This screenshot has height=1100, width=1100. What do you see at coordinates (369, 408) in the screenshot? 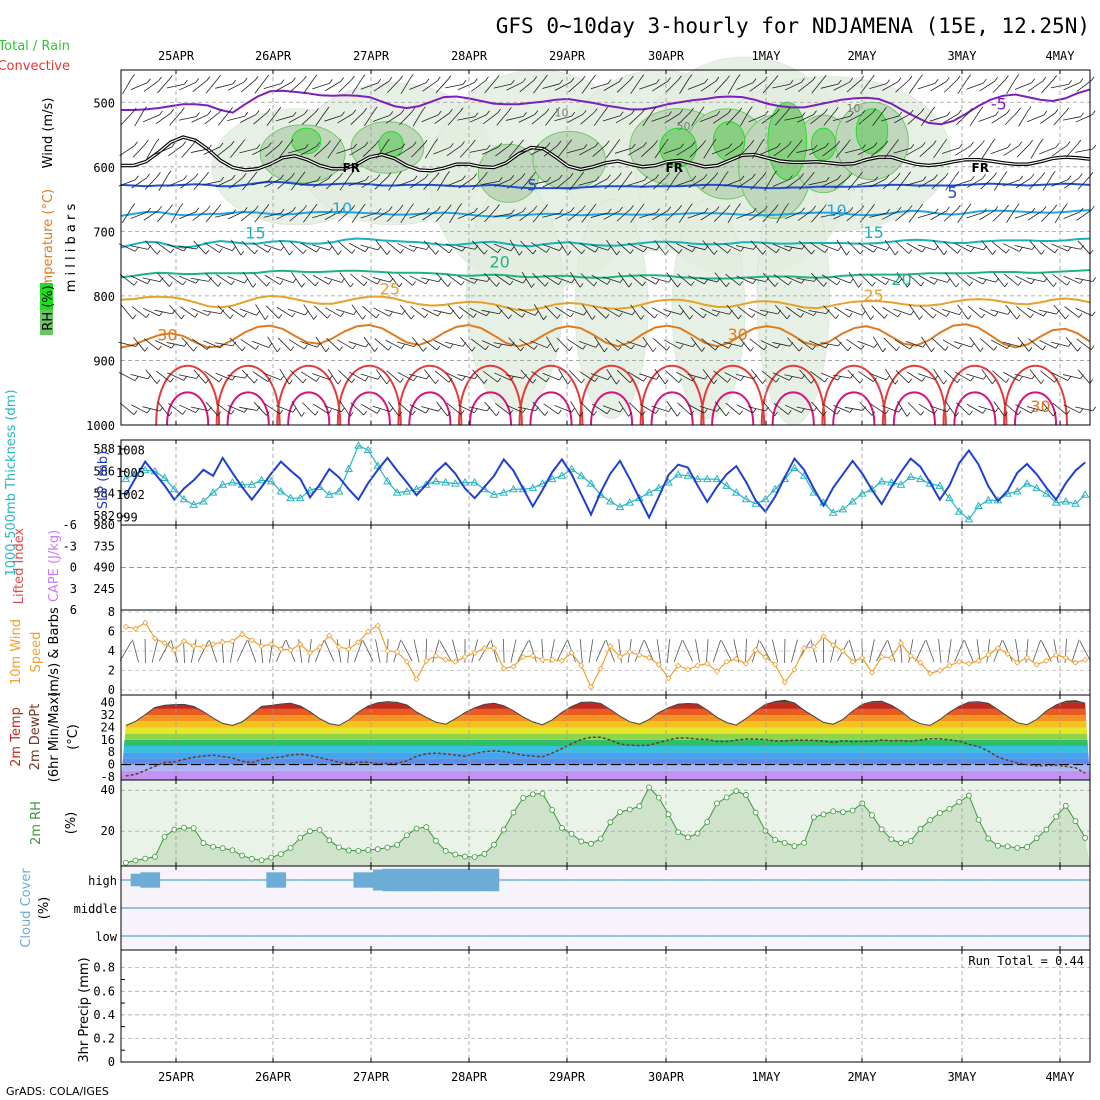
I see `isotherm-magenta` at bounding box center [369, 408].